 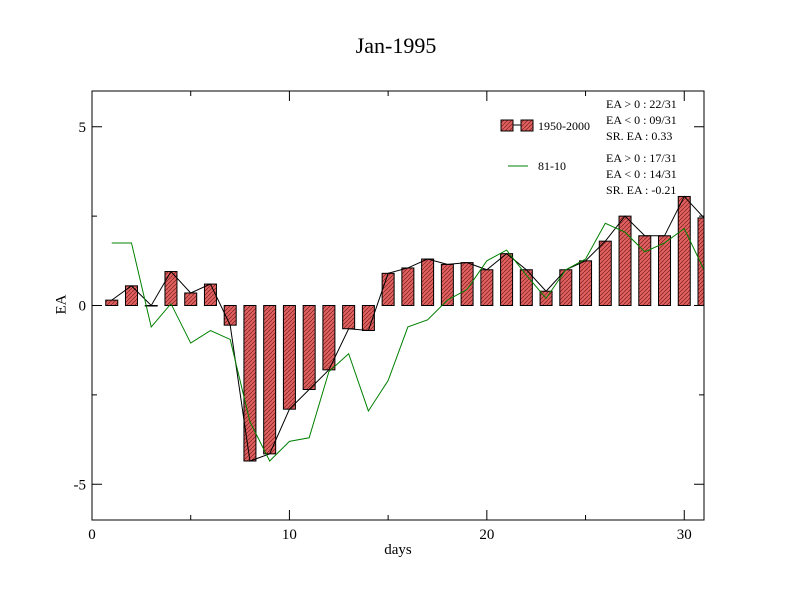 What do you see at coordinates (398, 550) in the screenshot?
I see `x-axis-label: days` at bounding box center [398, 550].